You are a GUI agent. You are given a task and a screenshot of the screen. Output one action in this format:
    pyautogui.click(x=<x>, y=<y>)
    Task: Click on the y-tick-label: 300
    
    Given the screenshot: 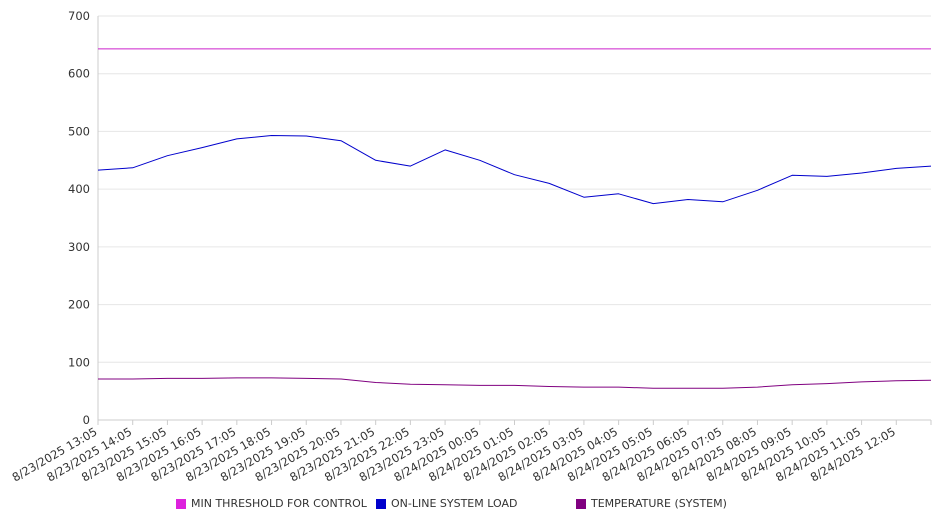 What is the action you would take?
    pyautogui.click(x=79, y=247)
    